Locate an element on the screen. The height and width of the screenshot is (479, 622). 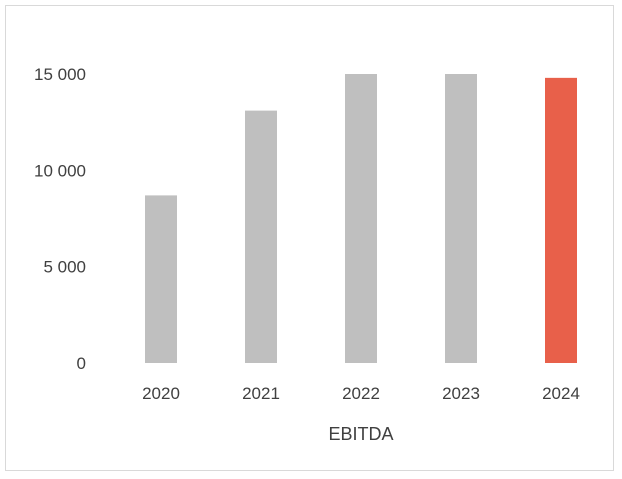
x-tick-label: 2024 is located at coordinates (561, 393).